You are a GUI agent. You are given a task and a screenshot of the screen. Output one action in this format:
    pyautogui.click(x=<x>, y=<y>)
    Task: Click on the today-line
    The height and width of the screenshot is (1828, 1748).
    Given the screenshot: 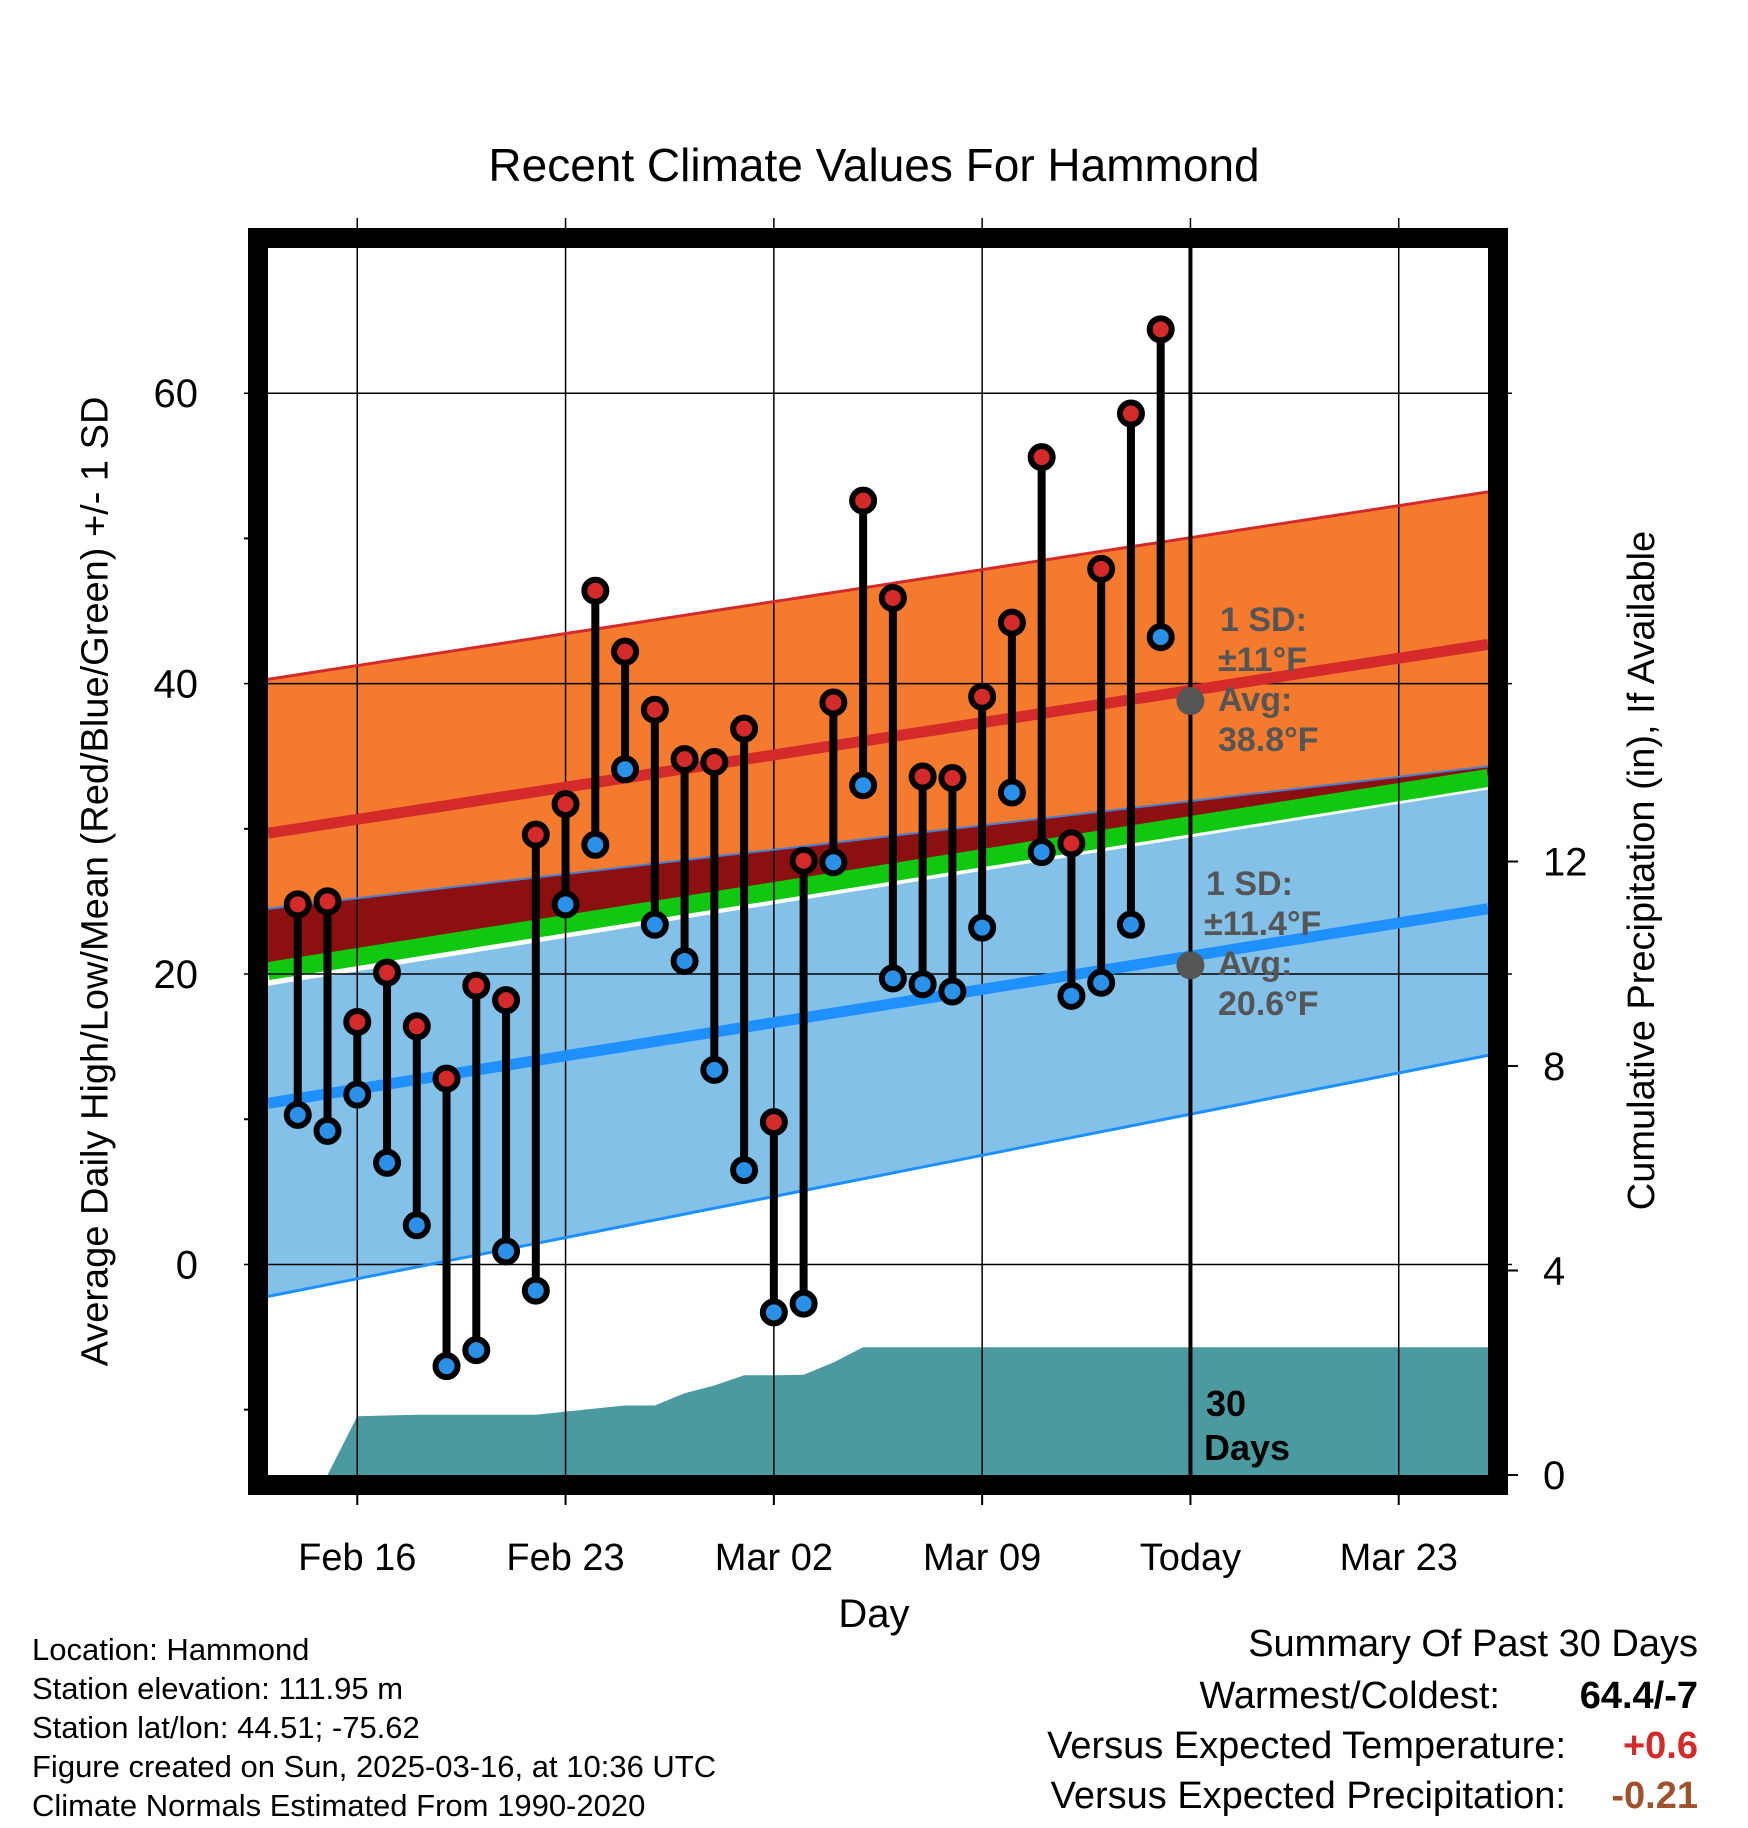 What is the action you would take?
    pyautogui.click(x=1190, y=861)
    